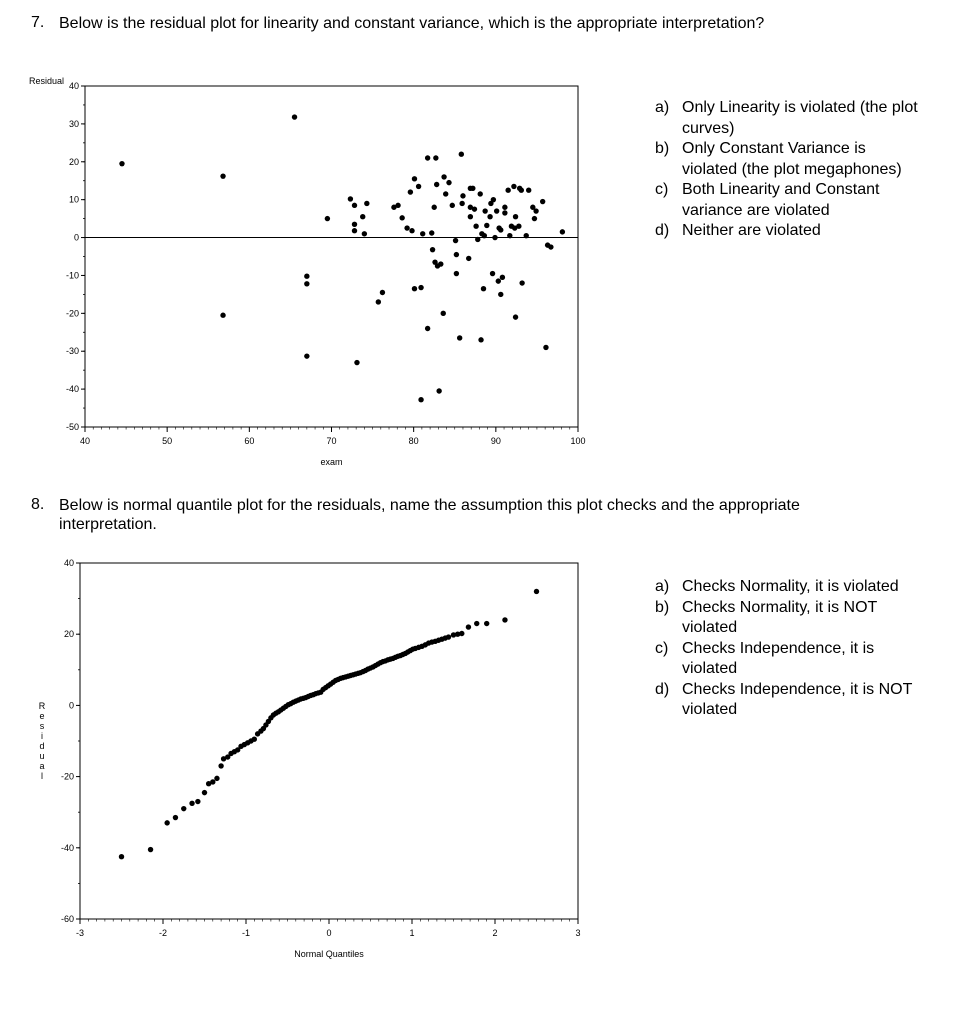  I want to click on x-tick-label: -3, so click(80, 933).